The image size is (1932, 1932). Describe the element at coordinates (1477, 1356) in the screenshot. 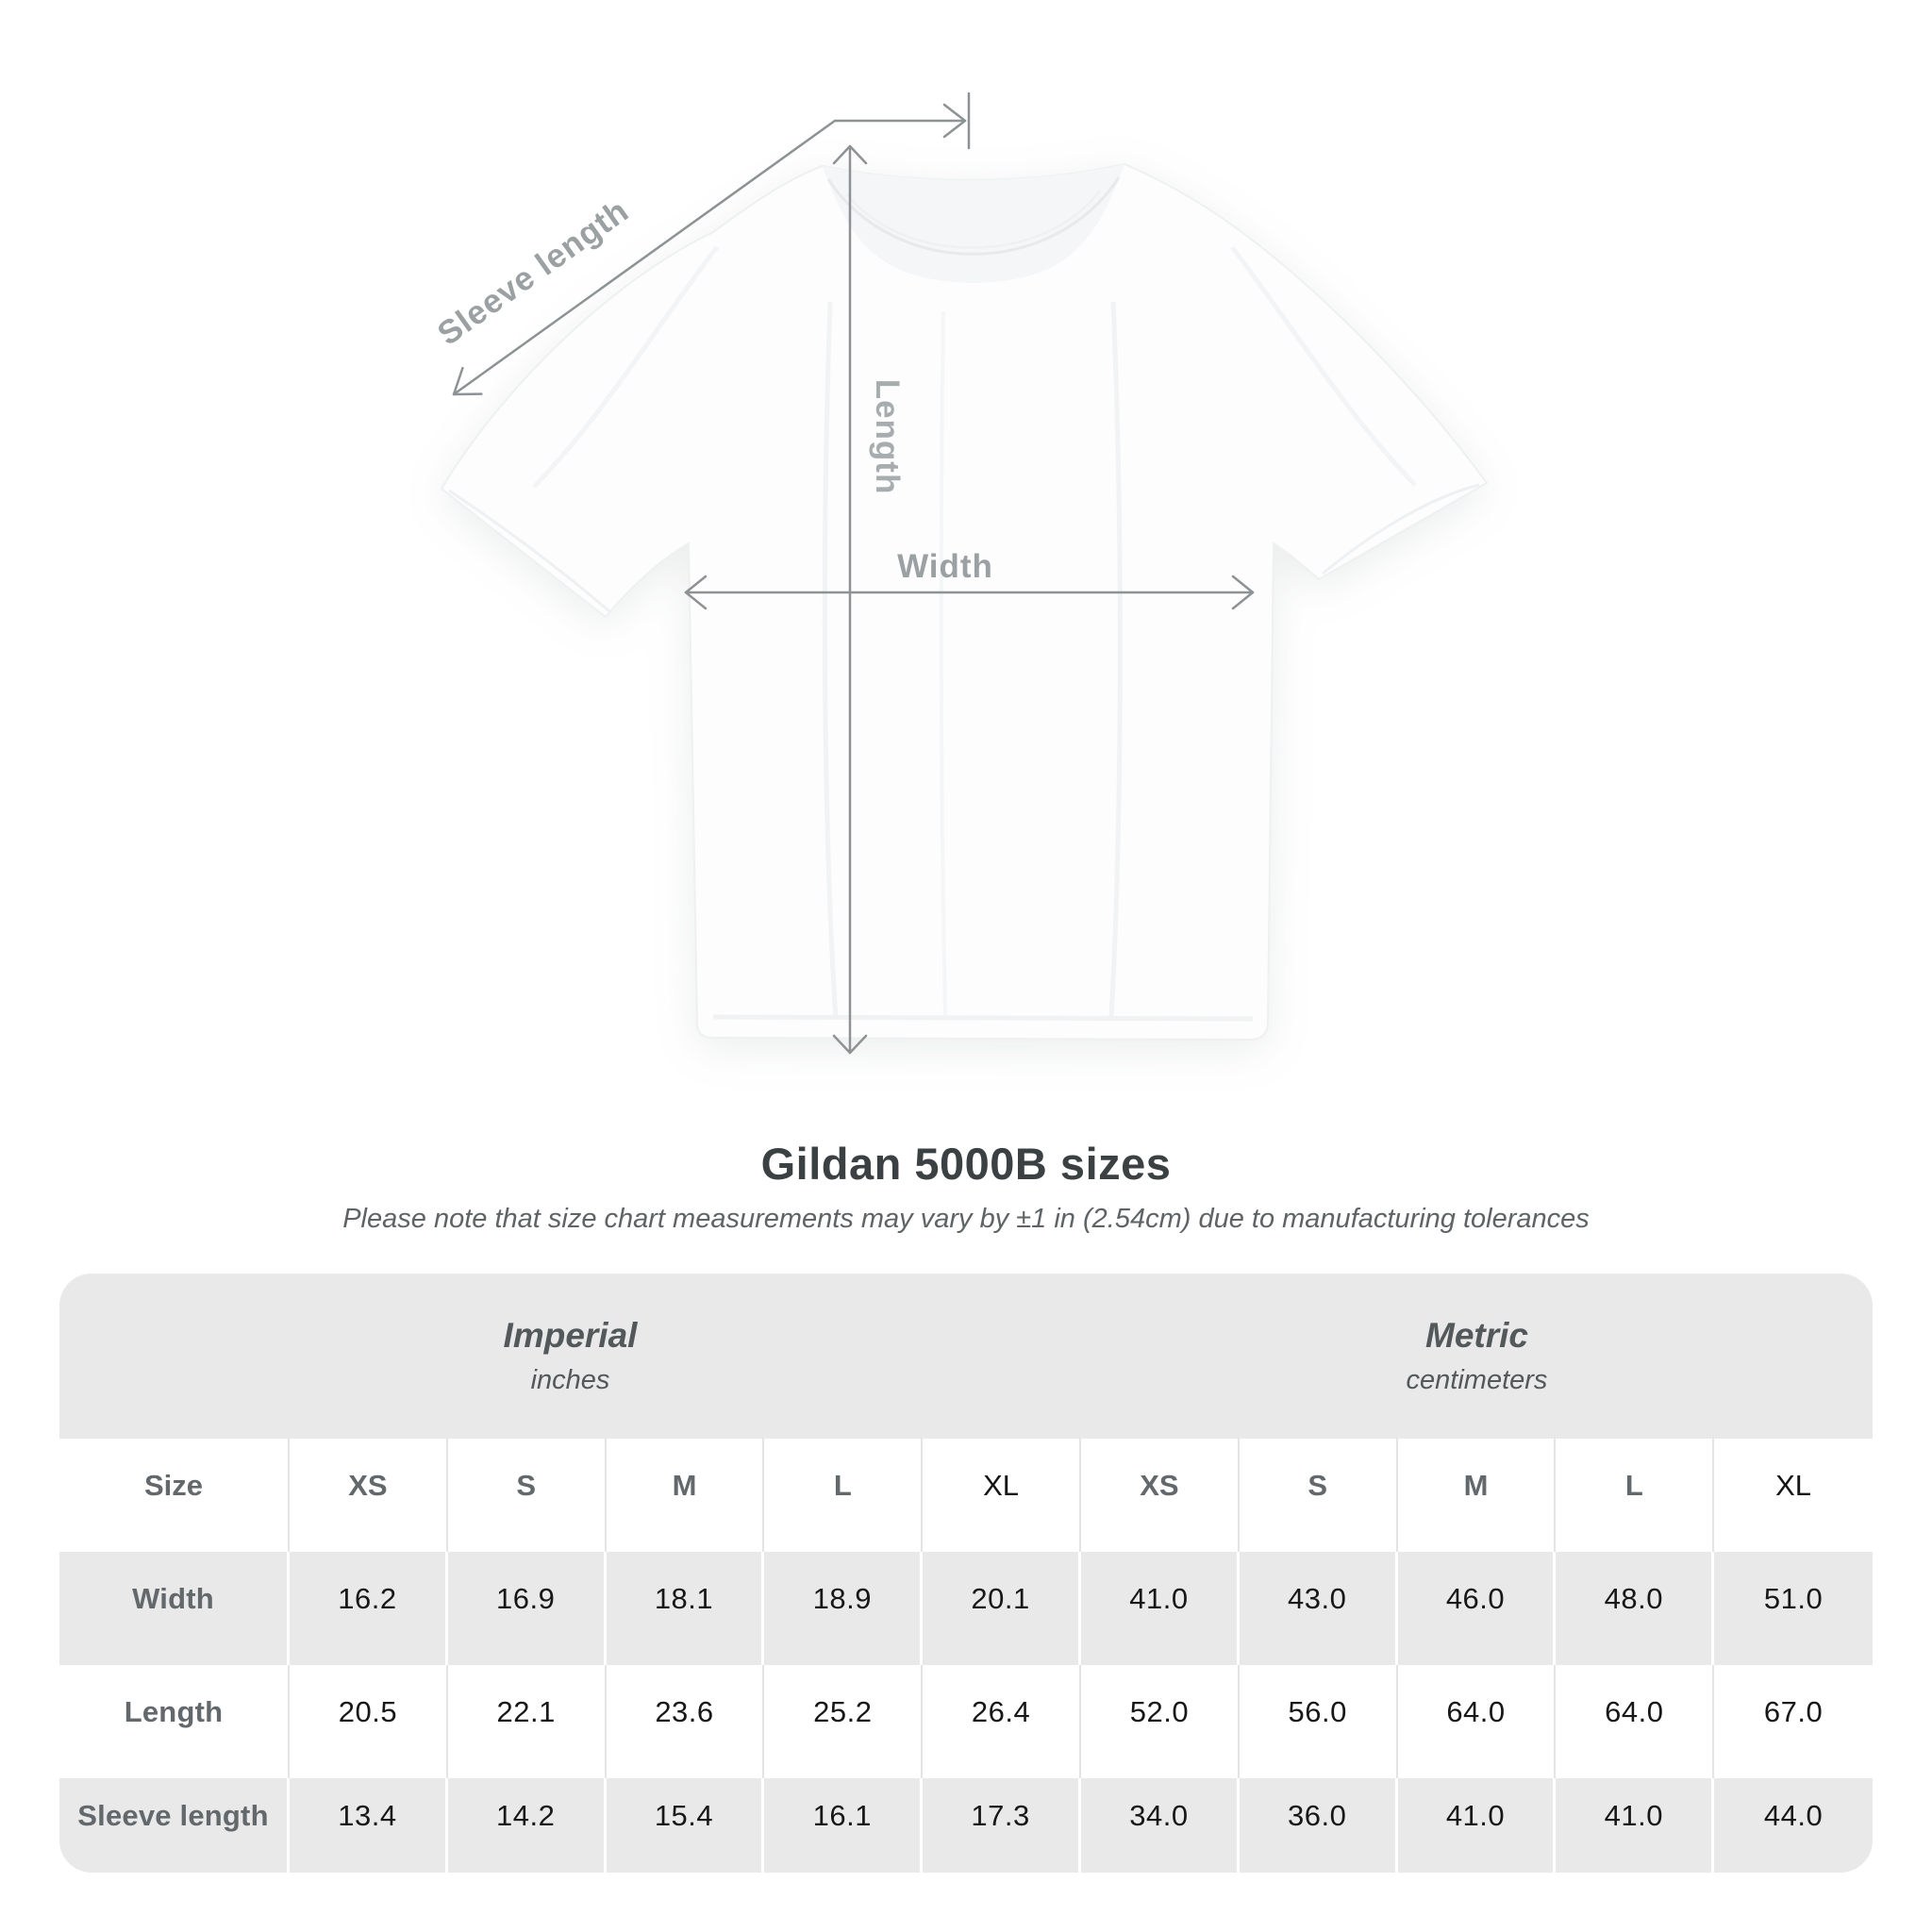

I see `unit-group-metric: Metric centimeters` at that location.